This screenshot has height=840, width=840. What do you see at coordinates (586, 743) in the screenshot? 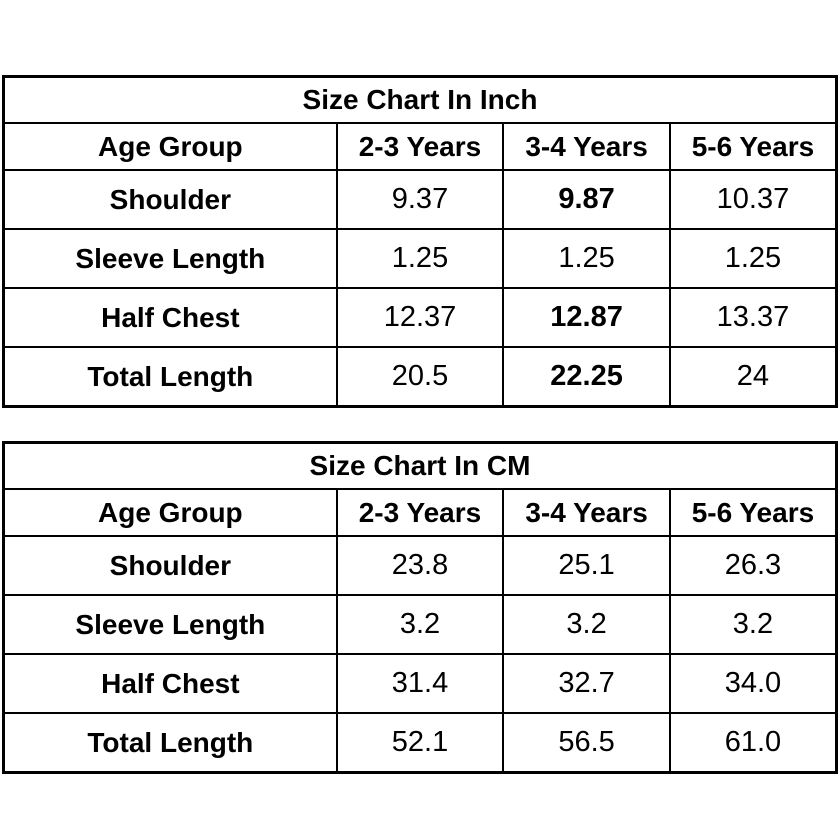
I see `cell-value: 56.5` at bounding box center [586, 743].